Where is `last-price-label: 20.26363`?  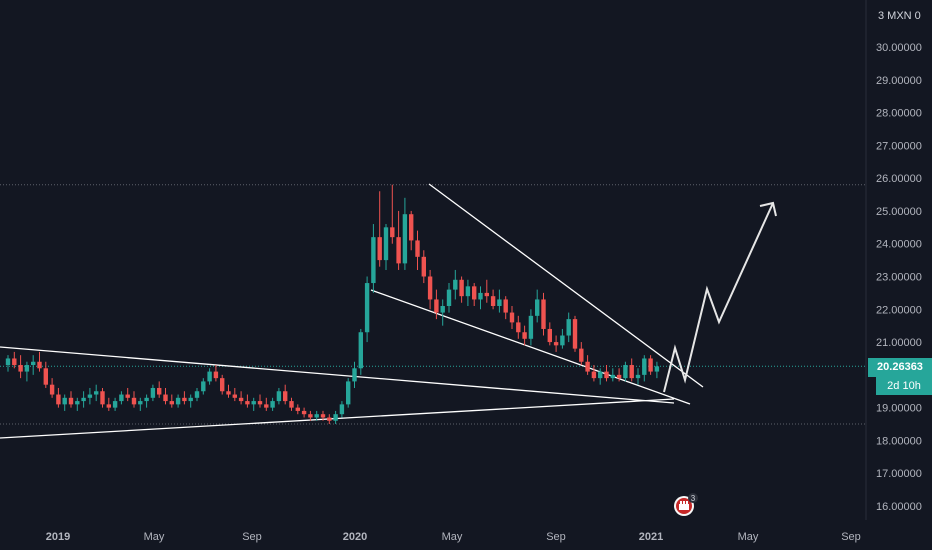
last-price-label: 20.26363 is located at coordinates (900, 367).